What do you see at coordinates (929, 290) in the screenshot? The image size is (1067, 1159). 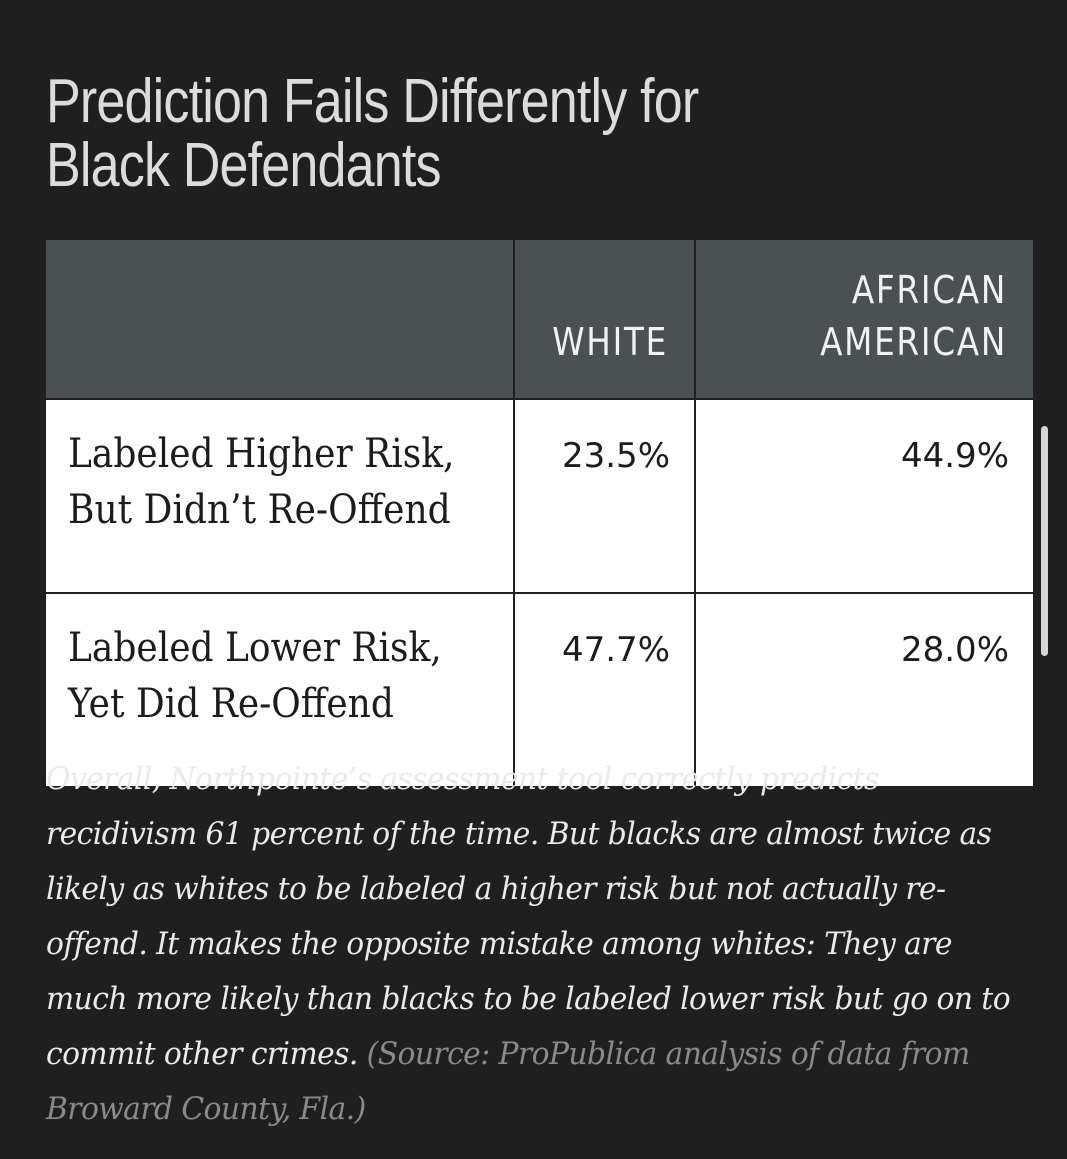 I see `header-aa-line-1: AFRICAN` at bounding box center [929, 290].